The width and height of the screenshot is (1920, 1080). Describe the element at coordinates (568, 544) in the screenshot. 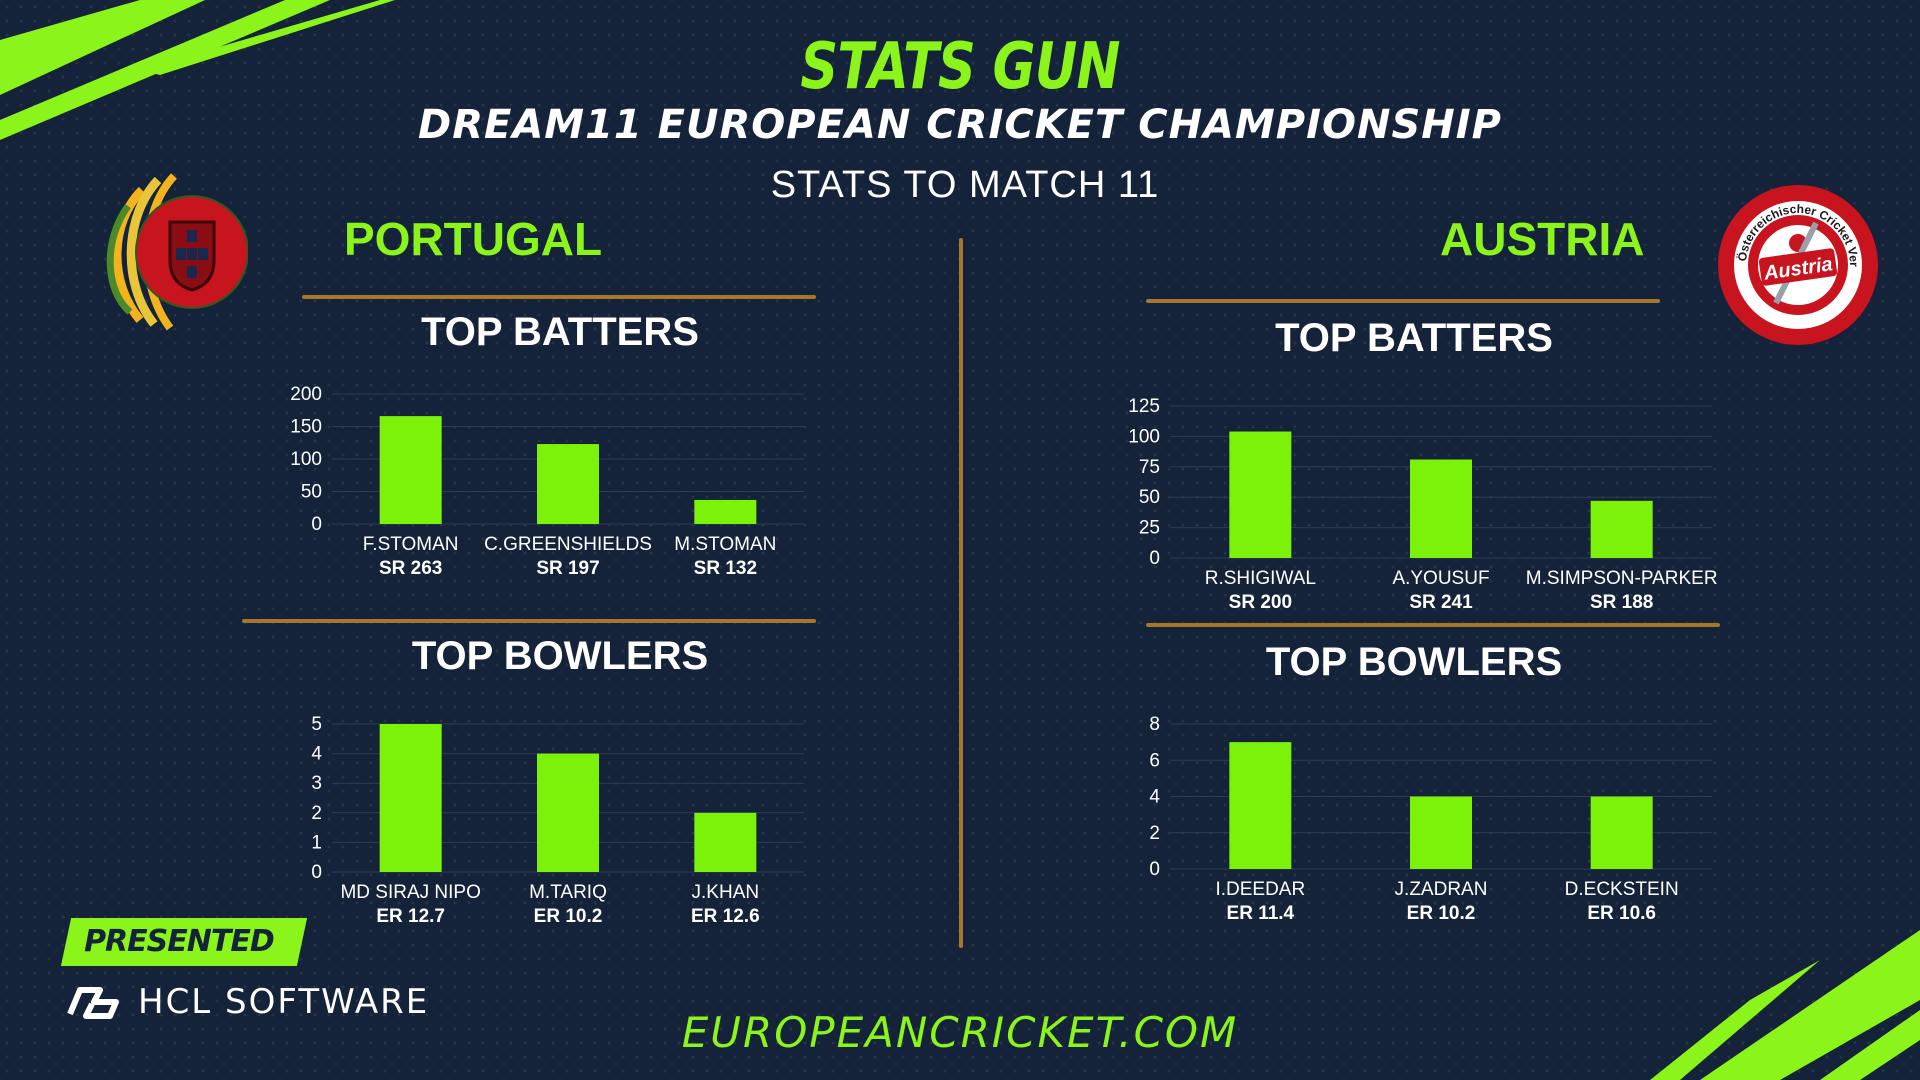

I see `x-category-label: C.GREENSHIELDS` at that location.